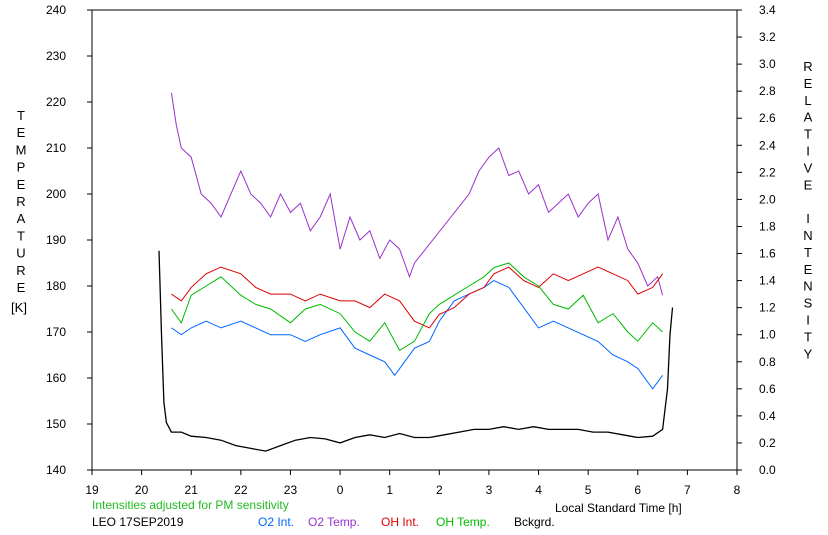 The image size is (828, 535). What do you see at coordinates (767, 335) in the screenshot?
I see `right-tick-label: 1.0` at bounding box center [767, 335].